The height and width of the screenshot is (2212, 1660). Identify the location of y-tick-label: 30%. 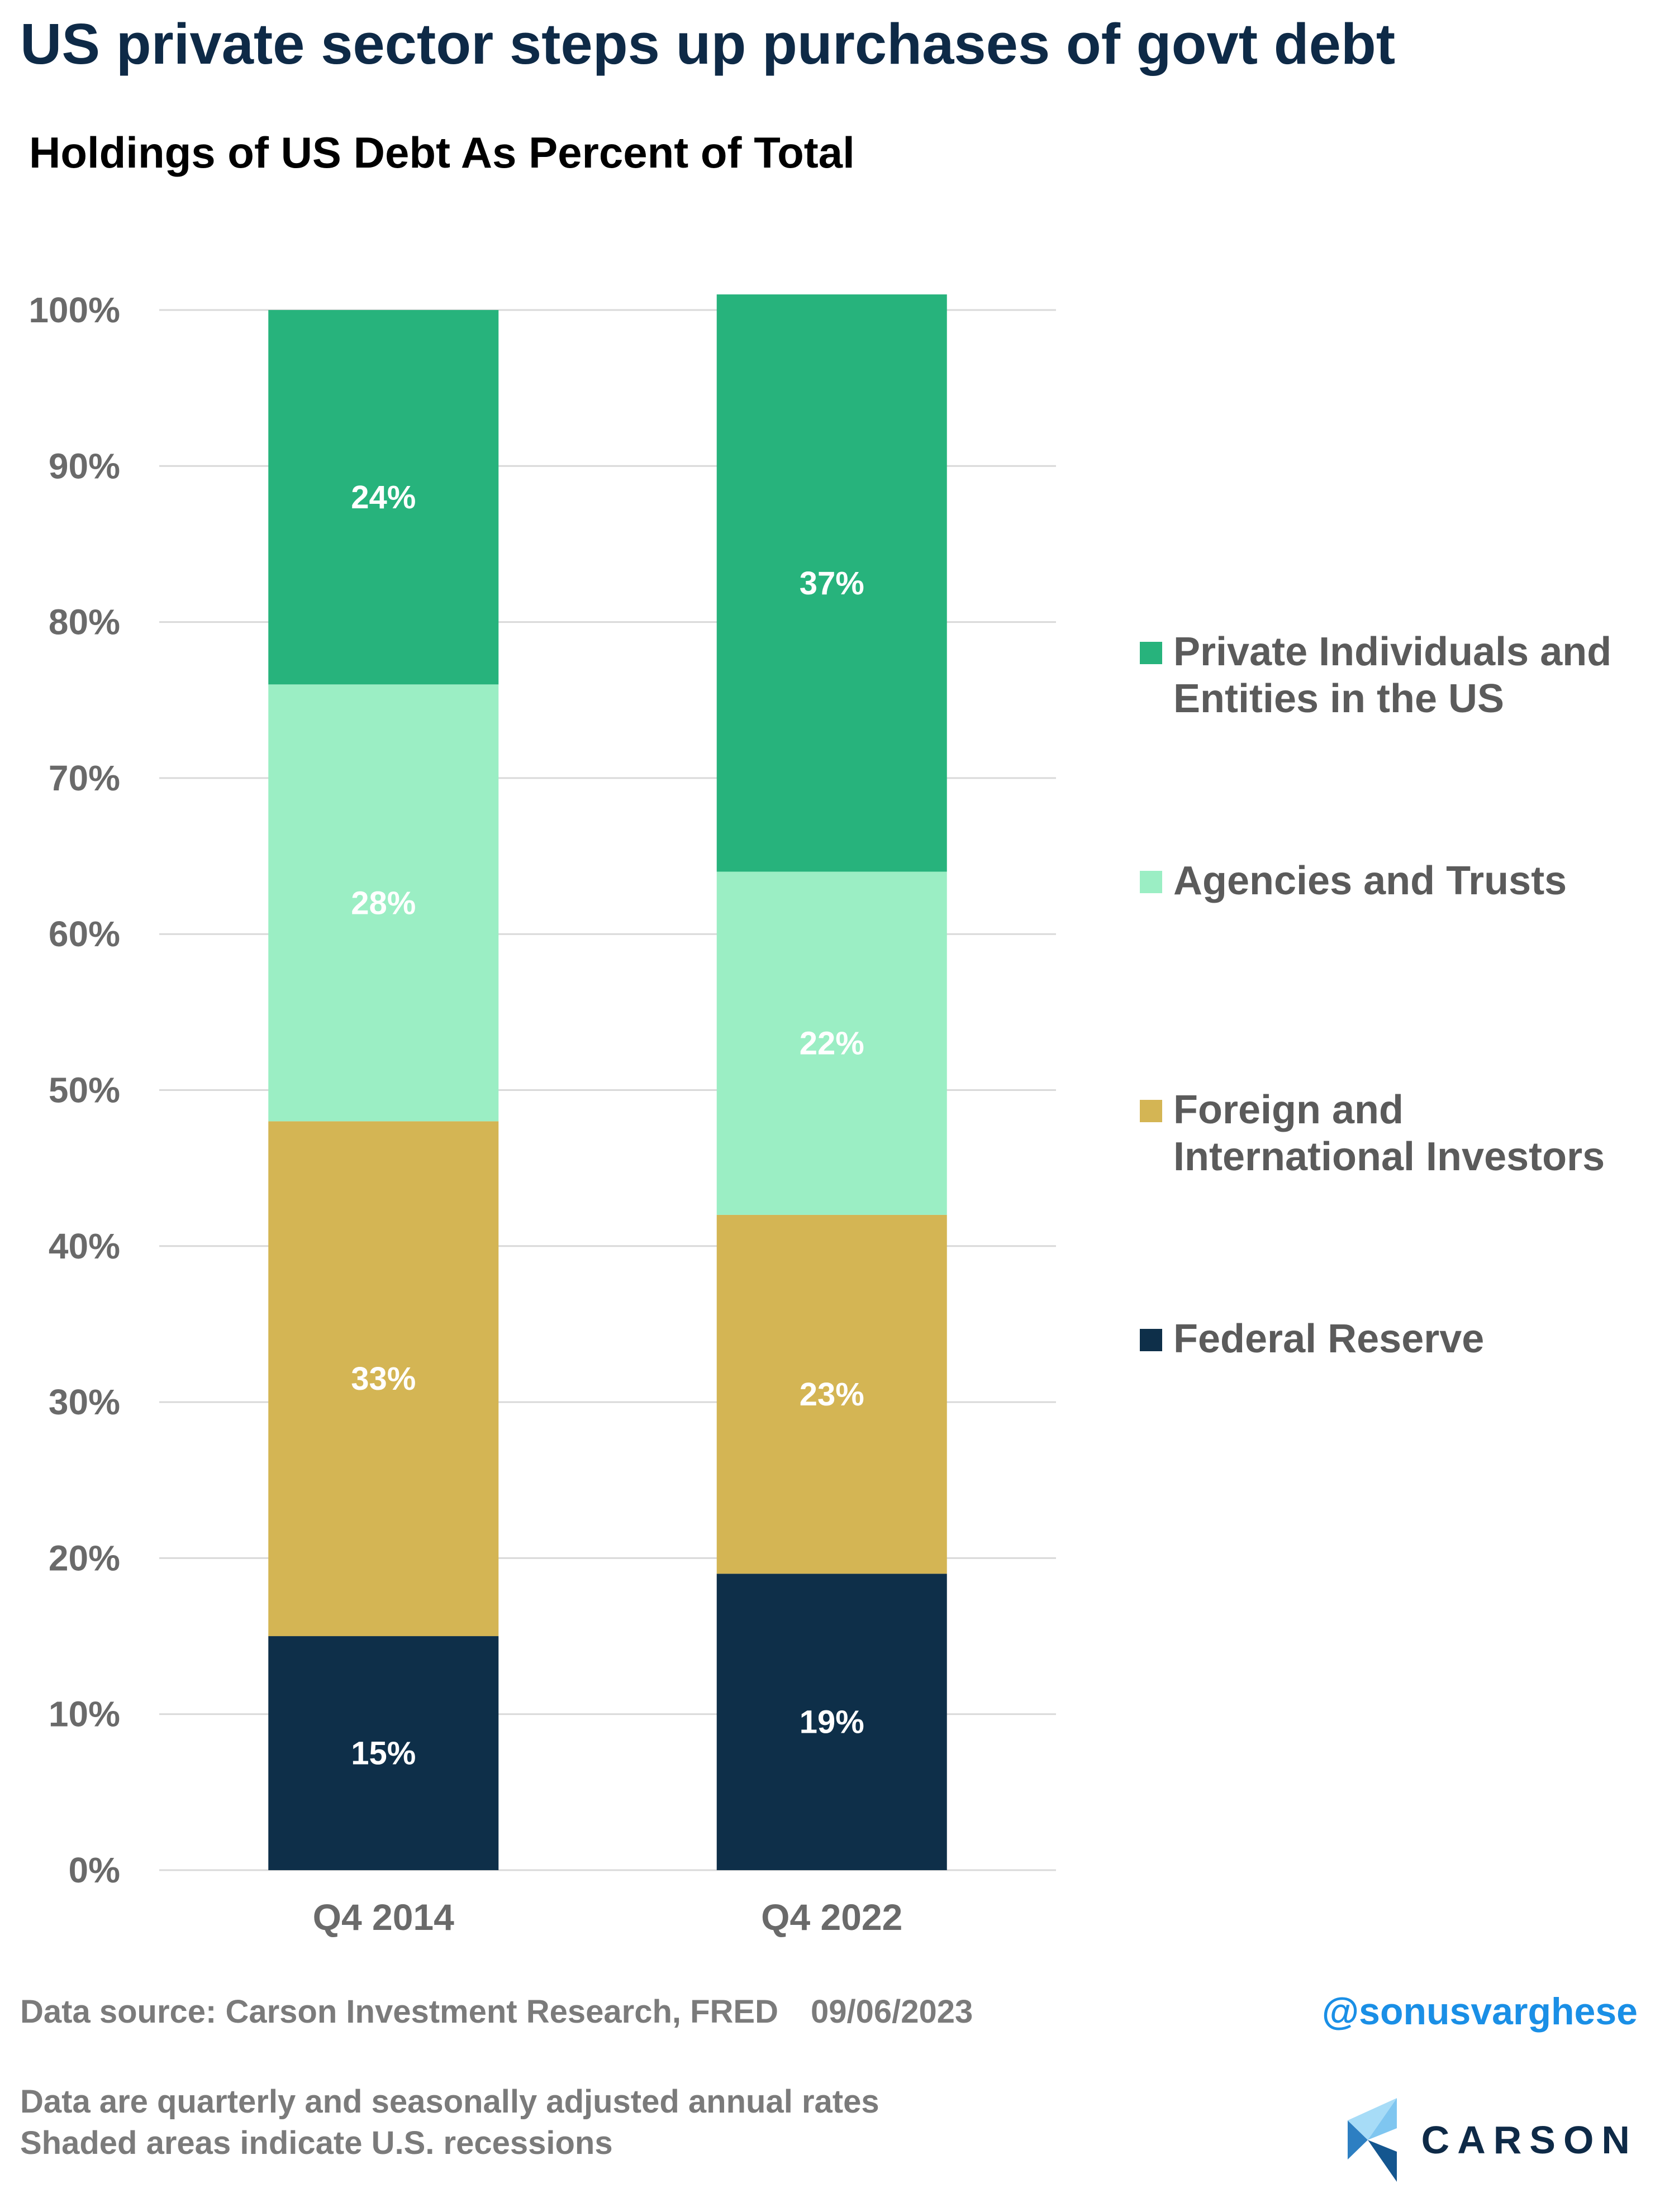
(84, 1402).